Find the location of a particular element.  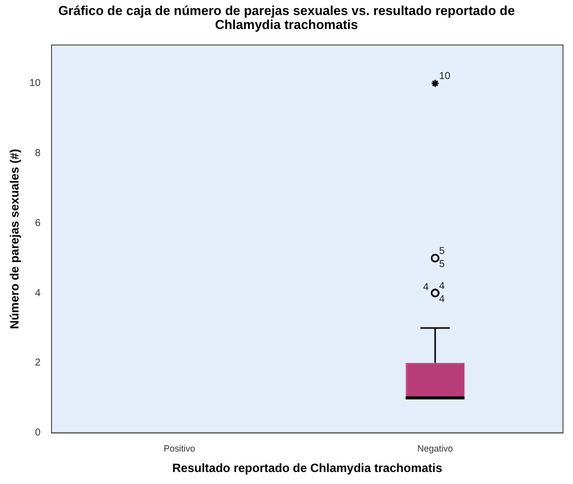

y-tick-label: 2 is located at coordinates (37, 363).